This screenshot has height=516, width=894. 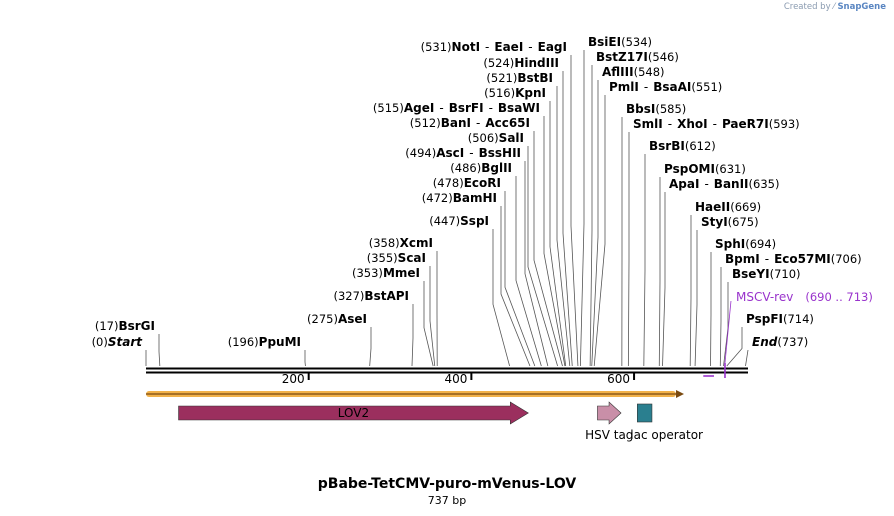 I want to click on enzyme-name: BstBI, so click(x=535, y=78).